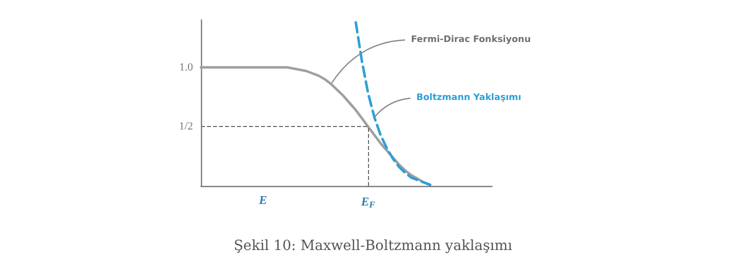 The height and width of the screenshot is (264, 746). What do you see at coordinates (262, 200) in the screenshot?
I see `x-axis-title: E` at bounding box center [262, 200].